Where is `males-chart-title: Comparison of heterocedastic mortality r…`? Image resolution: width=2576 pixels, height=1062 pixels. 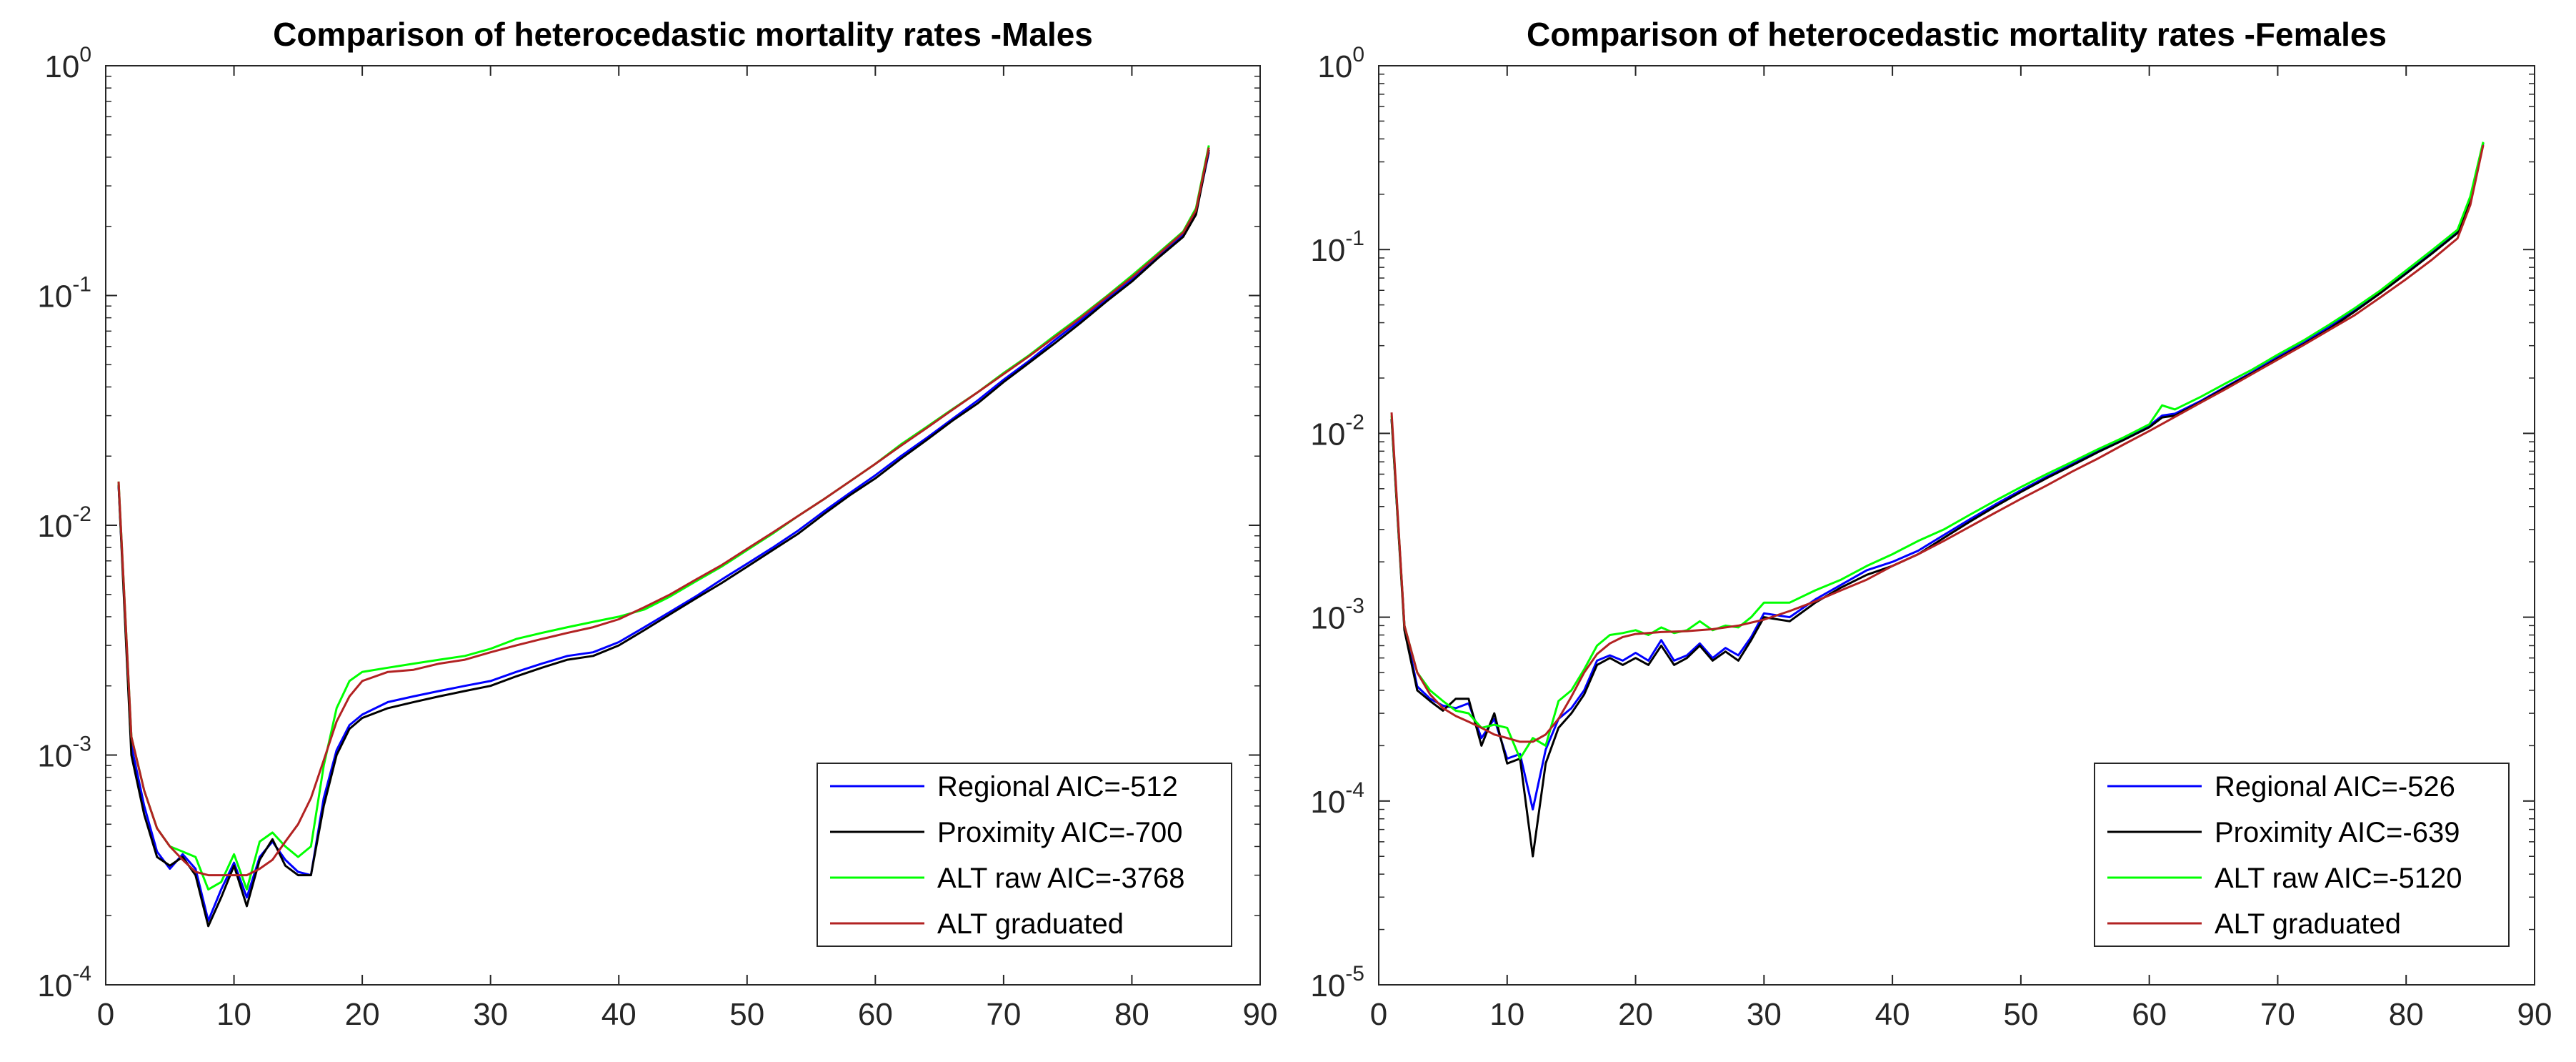
males-chart-title: Comparison of heterocedastic mortality r… is located at coordinates (683, 34).